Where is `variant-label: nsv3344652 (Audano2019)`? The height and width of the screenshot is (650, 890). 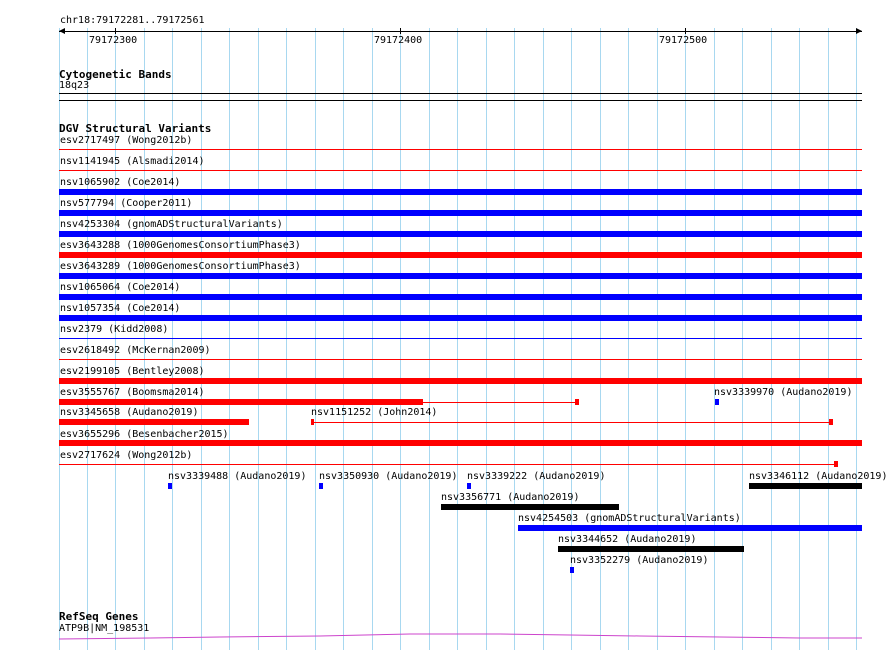
variant-label: nsv3344652 (Audano2019) is located at coordinates (627, 539).